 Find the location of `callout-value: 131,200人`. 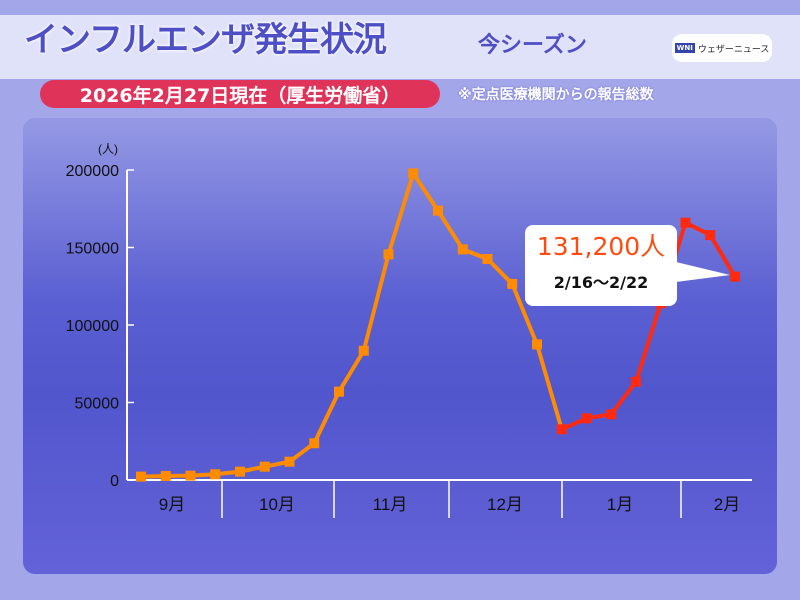

callout-value: 131,200人 is located at coordinates (601, 246).